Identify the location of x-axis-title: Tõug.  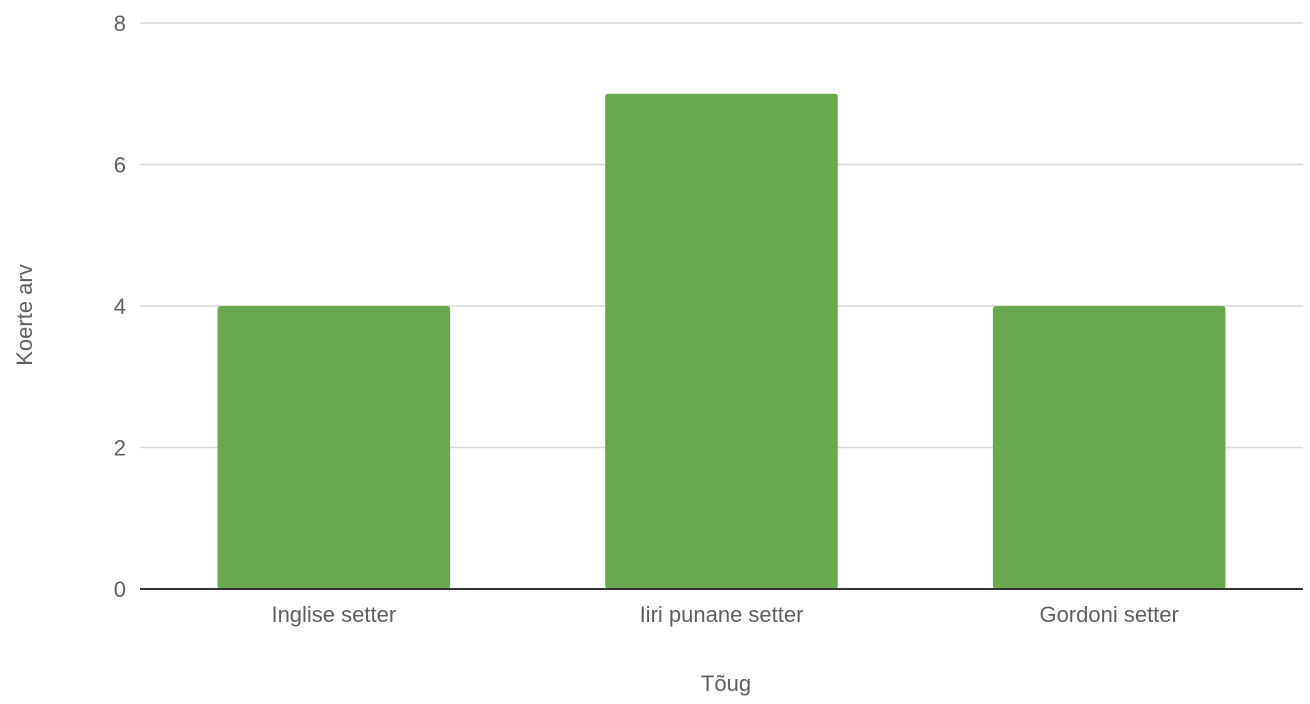
(726, 683).